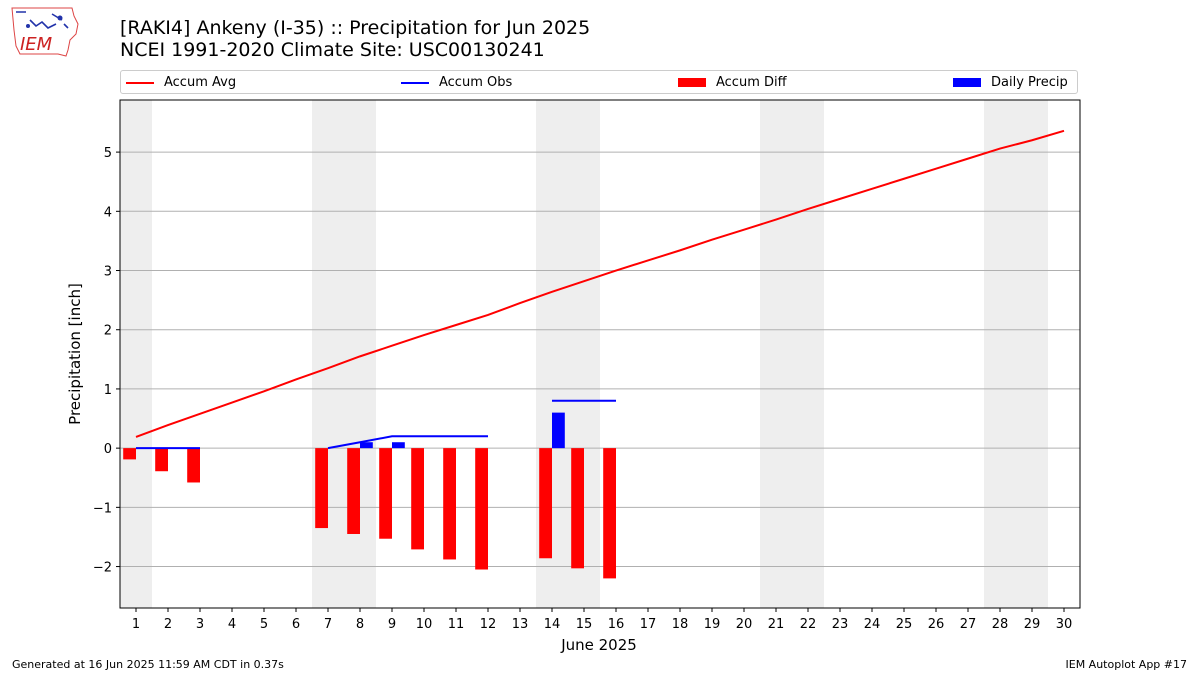 The width and height of the screenshot is (1200, 675). I want to click on chart-title-line2: NCEI 1991-2020 Climate Site: USC00130241, so click(332, 50).